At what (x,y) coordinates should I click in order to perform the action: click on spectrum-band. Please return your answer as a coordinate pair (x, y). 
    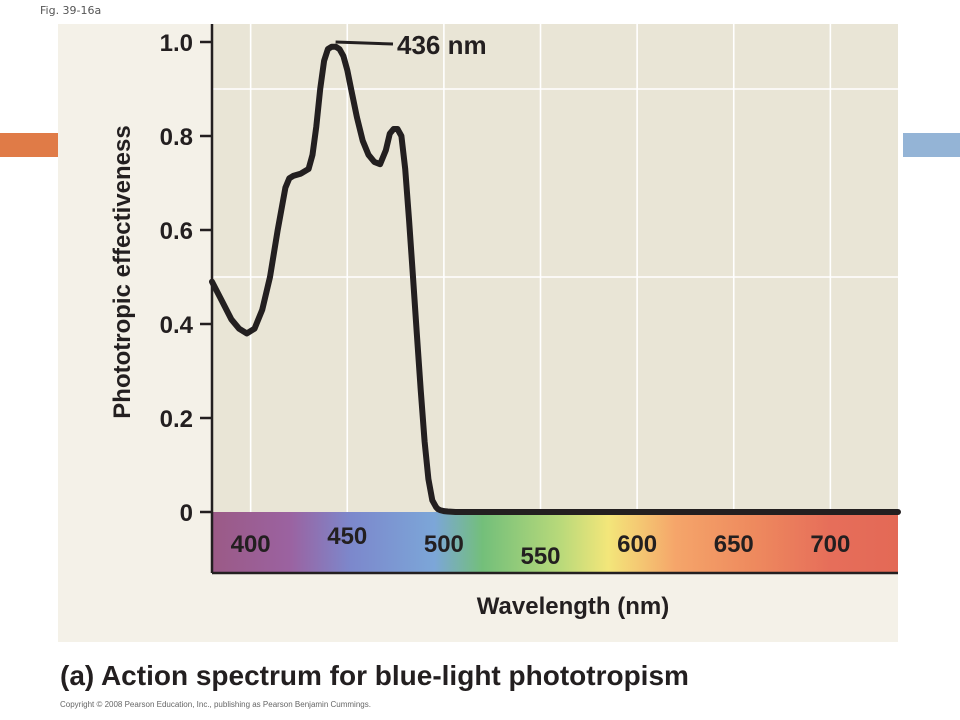
    Looking at the image, I should click on (555, 542).